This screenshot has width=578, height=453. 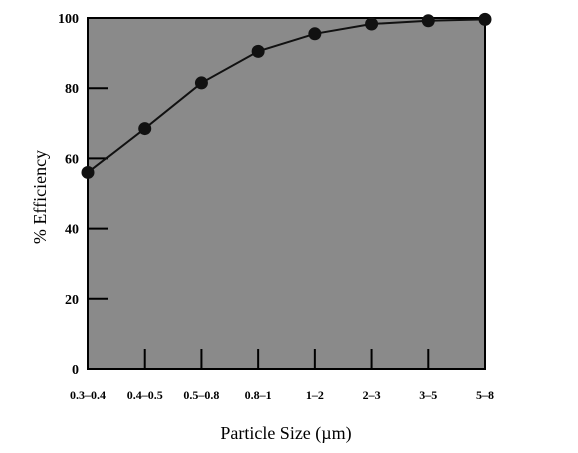 I want to click on x-tick-label: 0.8–1, so click(x=258, y=395).